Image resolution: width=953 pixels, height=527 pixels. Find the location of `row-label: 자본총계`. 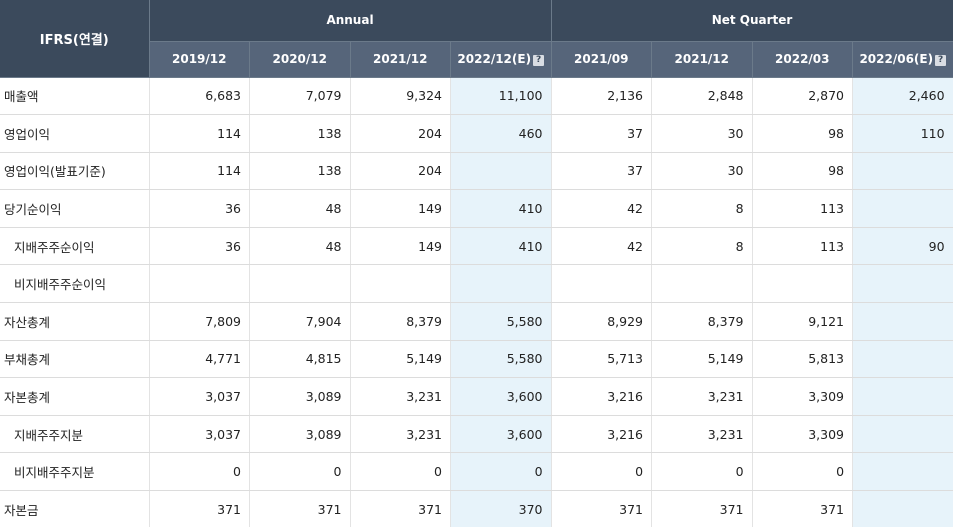

row-label: 자본총계 is located at coordinates (75, 396).